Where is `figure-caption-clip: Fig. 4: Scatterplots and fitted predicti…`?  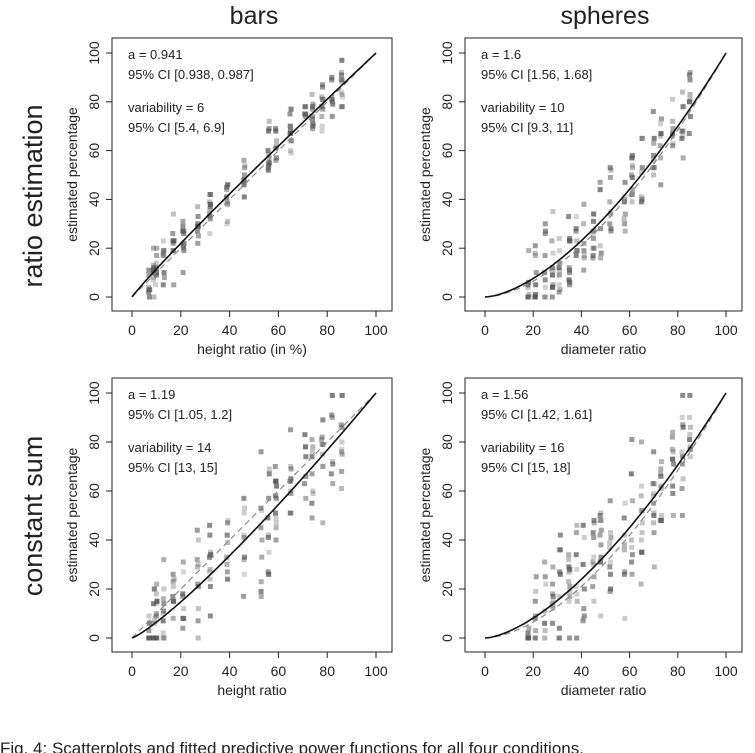
figure-caption-clip: Fig. 4: Scatterplots and fitted predicti… is located at coordinates (377, 732).